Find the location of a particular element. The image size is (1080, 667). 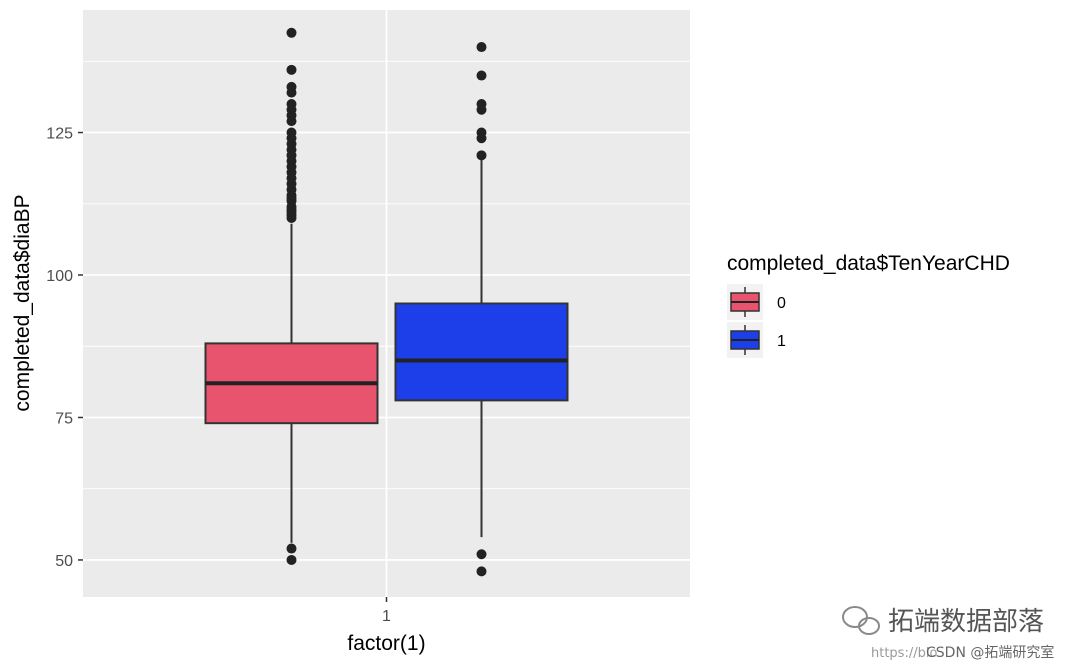

watermark: 拓端数据部落 https://blo CSDN @拓端研究室 is located at coordinates (948, 633).